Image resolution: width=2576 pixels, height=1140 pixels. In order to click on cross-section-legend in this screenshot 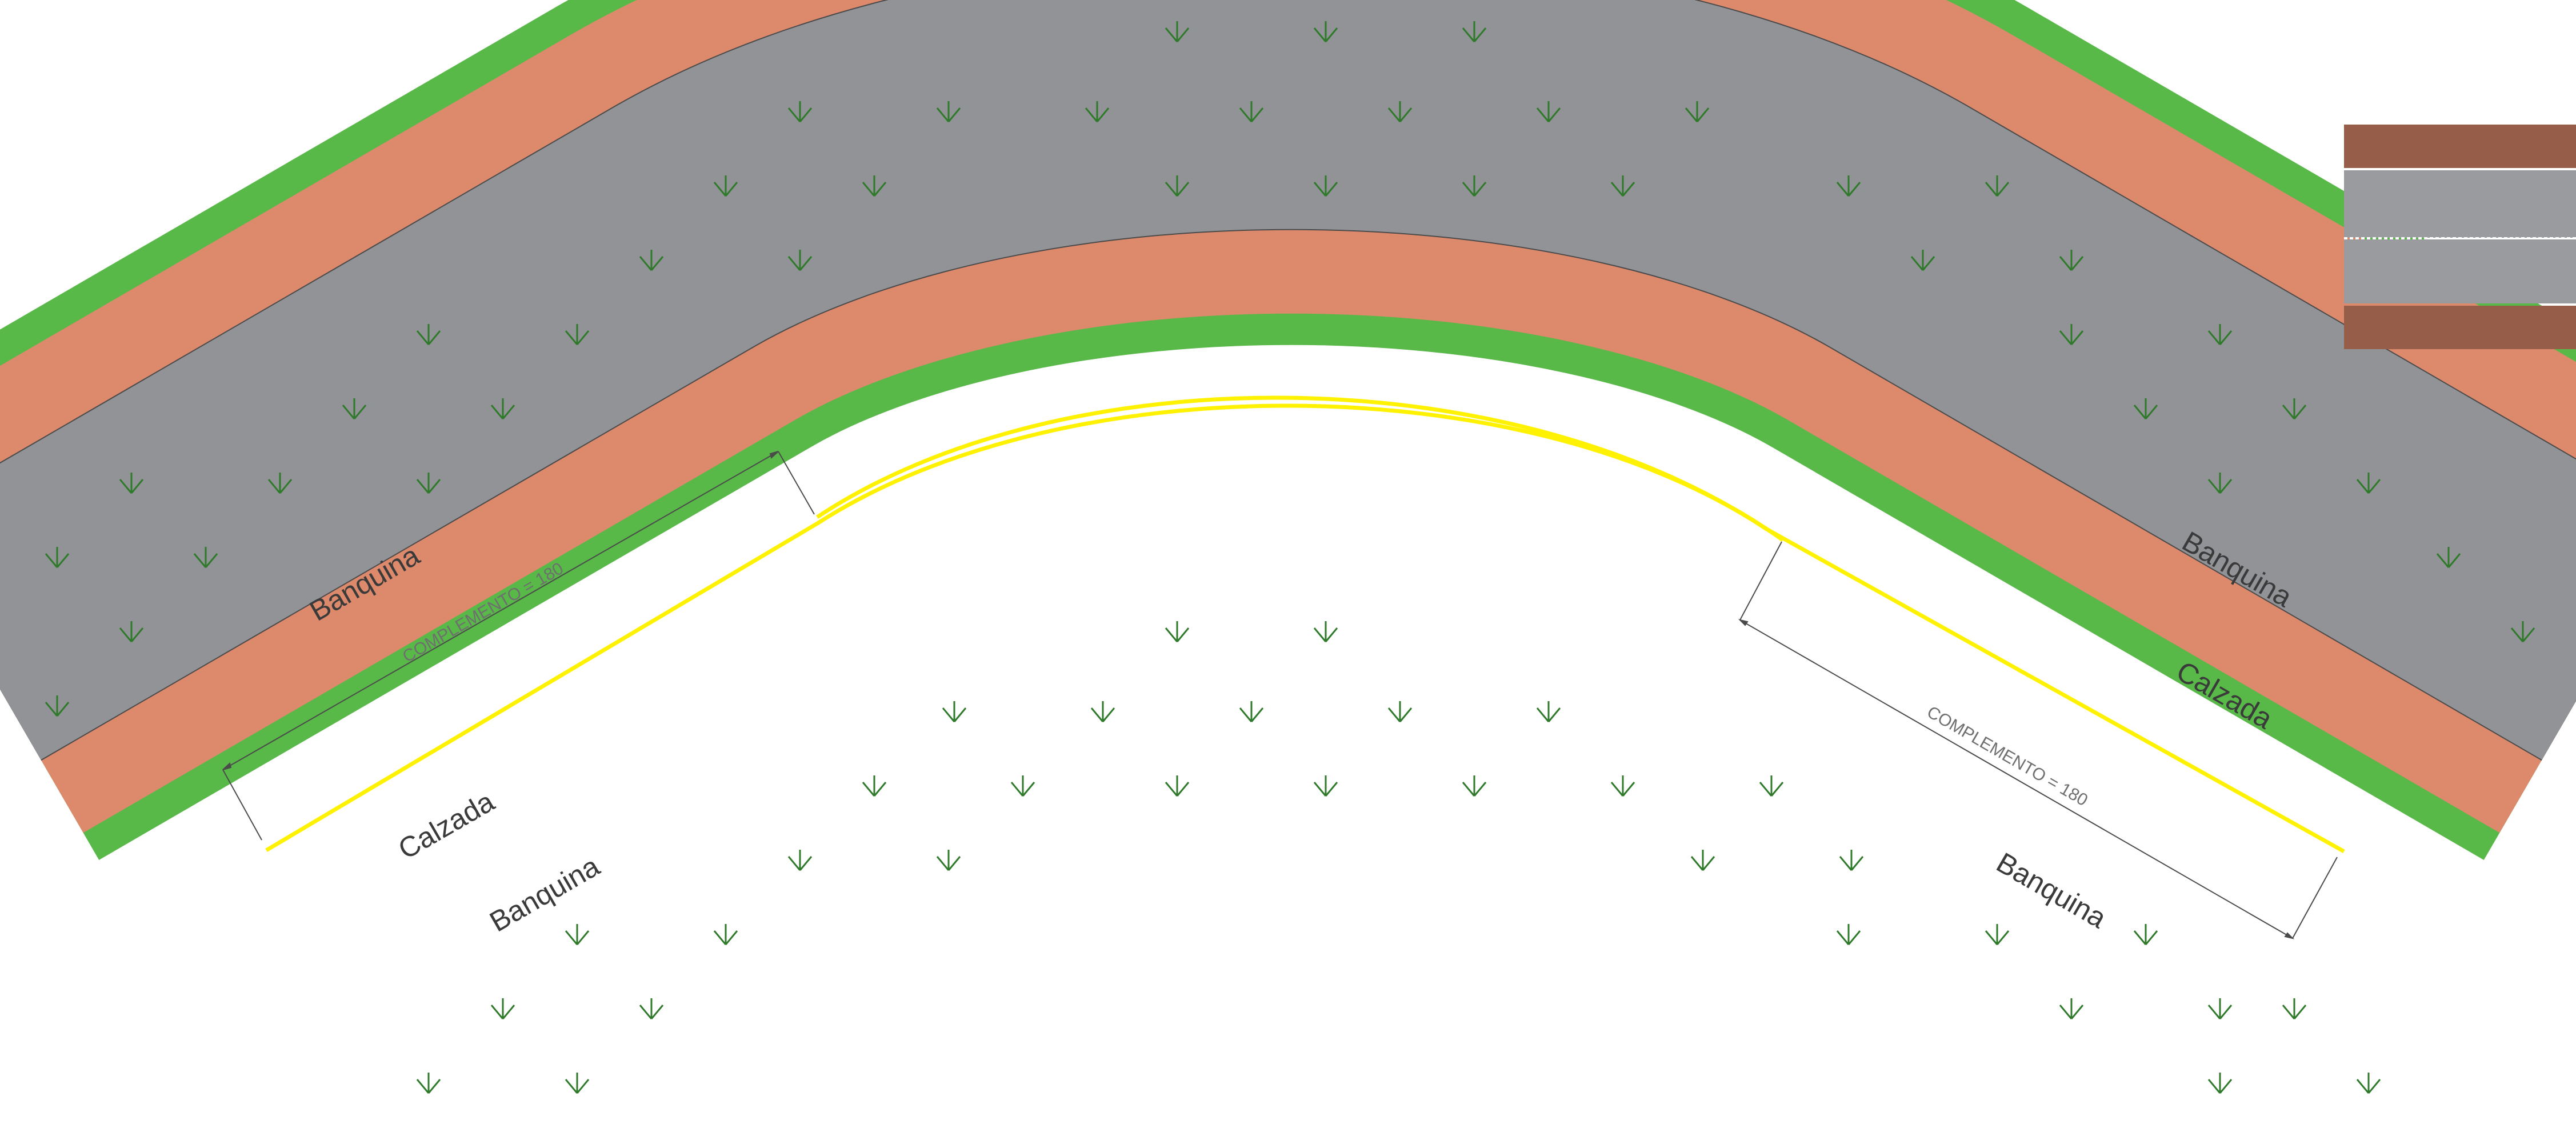, I will do `click(2460, 237)`.